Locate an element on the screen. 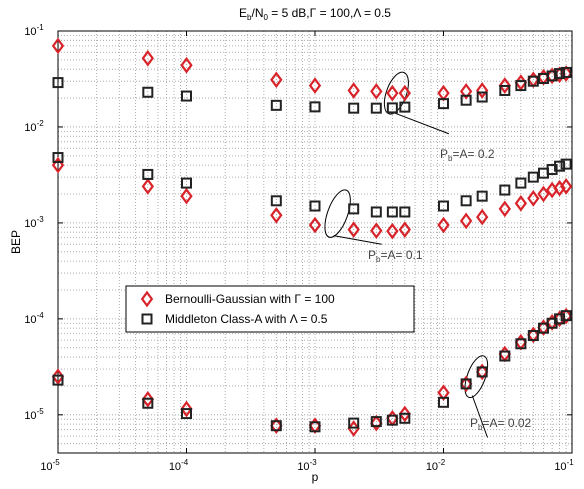 This screenshot has height=489, width=584. y-axis-label: BEP is located at coordinates (16, 242).